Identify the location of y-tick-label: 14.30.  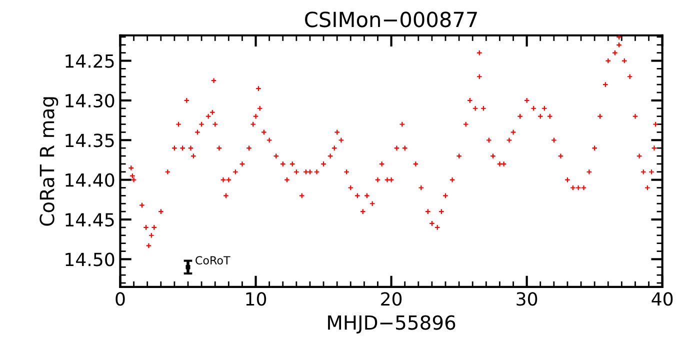
(90, 101).